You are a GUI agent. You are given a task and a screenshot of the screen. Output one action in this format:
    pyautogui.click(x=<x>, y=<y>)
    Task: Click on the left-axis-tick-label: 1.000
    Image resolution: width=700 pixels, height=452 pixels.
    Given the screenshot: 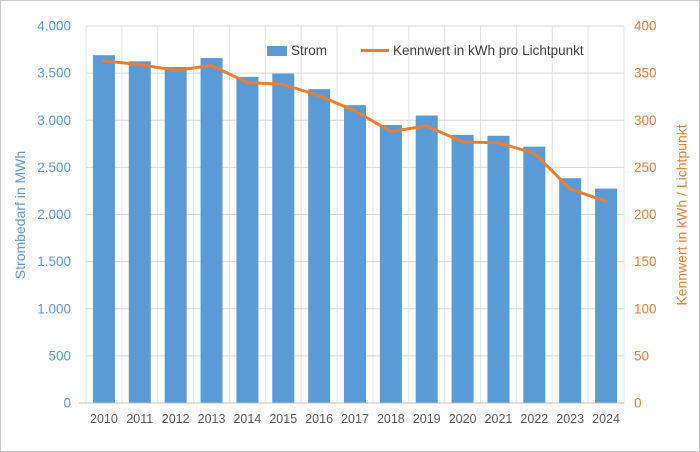 What is the action you would take?
    pyautogui.click(x=54, y=308)
    